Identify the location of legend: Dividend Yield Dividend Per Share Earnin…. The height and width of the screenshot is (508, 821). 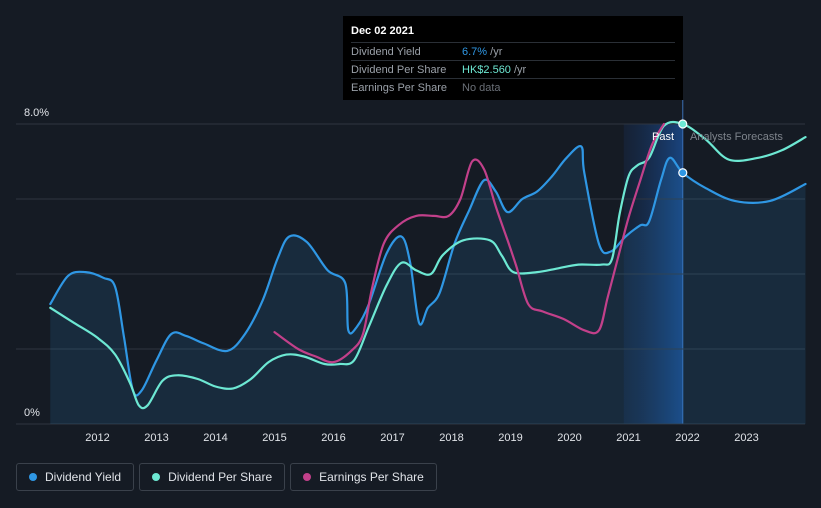
(226, 477).